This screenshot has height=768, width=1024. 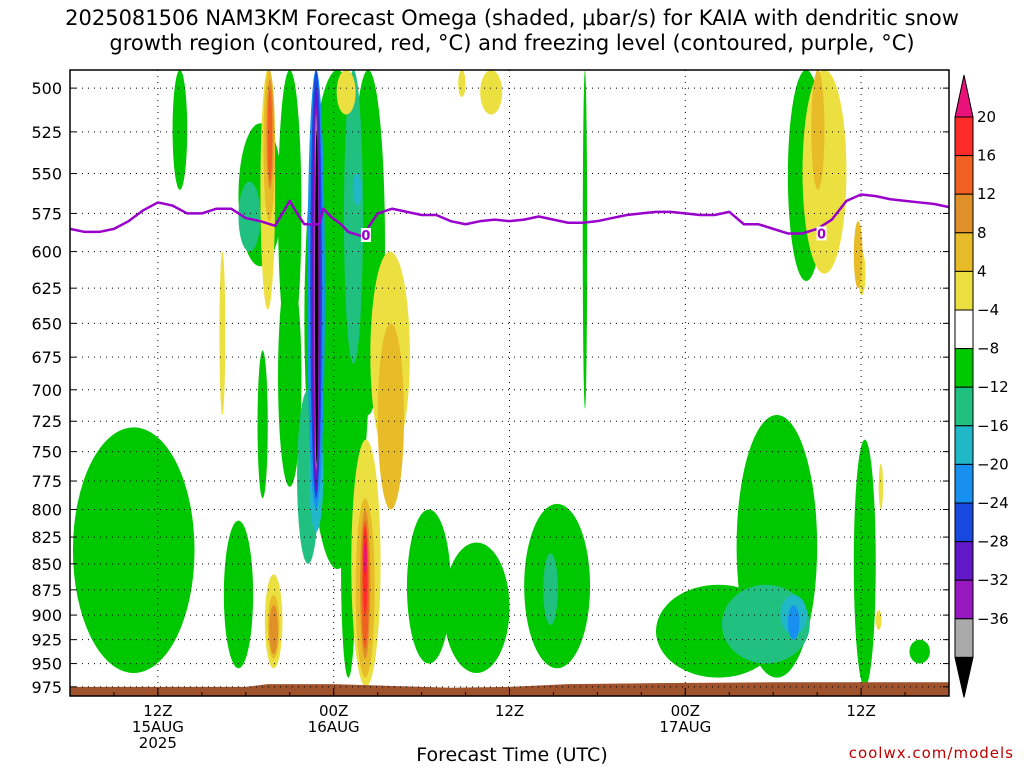 What do you see at coordinates (46, 288) in the screenshot?
I see `y-tick-label-625: 625` at bounding box center [46, 288].